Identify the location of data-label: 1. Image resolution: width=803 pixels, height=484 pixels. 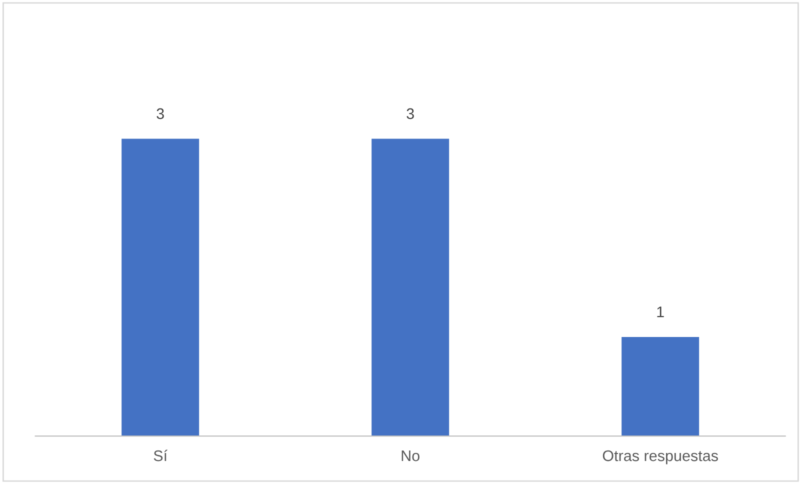
(660, 312).